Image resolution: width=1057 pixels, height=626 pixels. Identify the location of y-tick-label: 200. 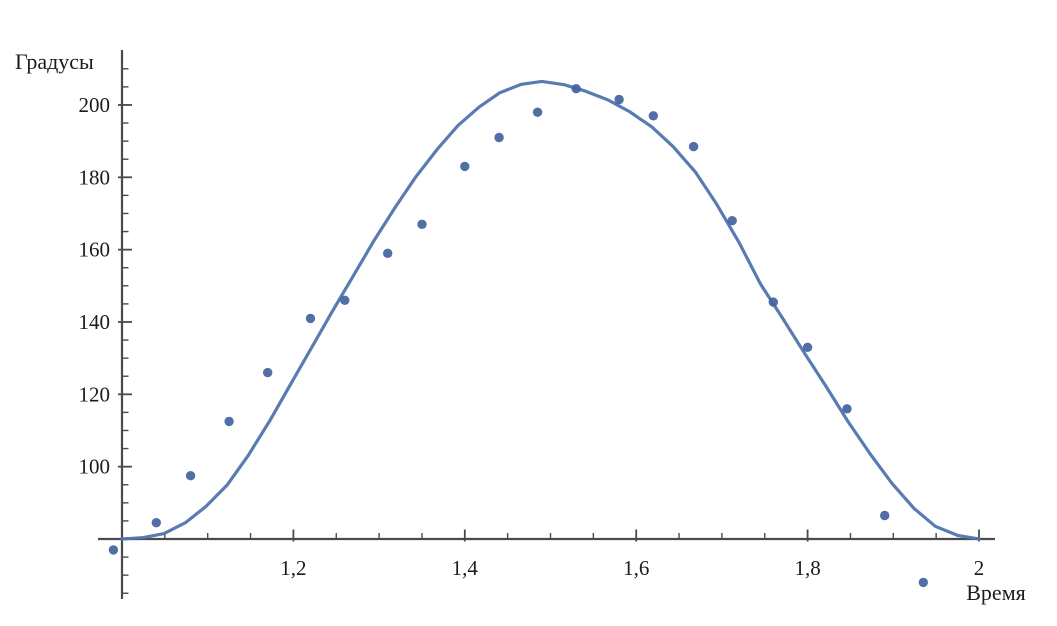
(95, 105).